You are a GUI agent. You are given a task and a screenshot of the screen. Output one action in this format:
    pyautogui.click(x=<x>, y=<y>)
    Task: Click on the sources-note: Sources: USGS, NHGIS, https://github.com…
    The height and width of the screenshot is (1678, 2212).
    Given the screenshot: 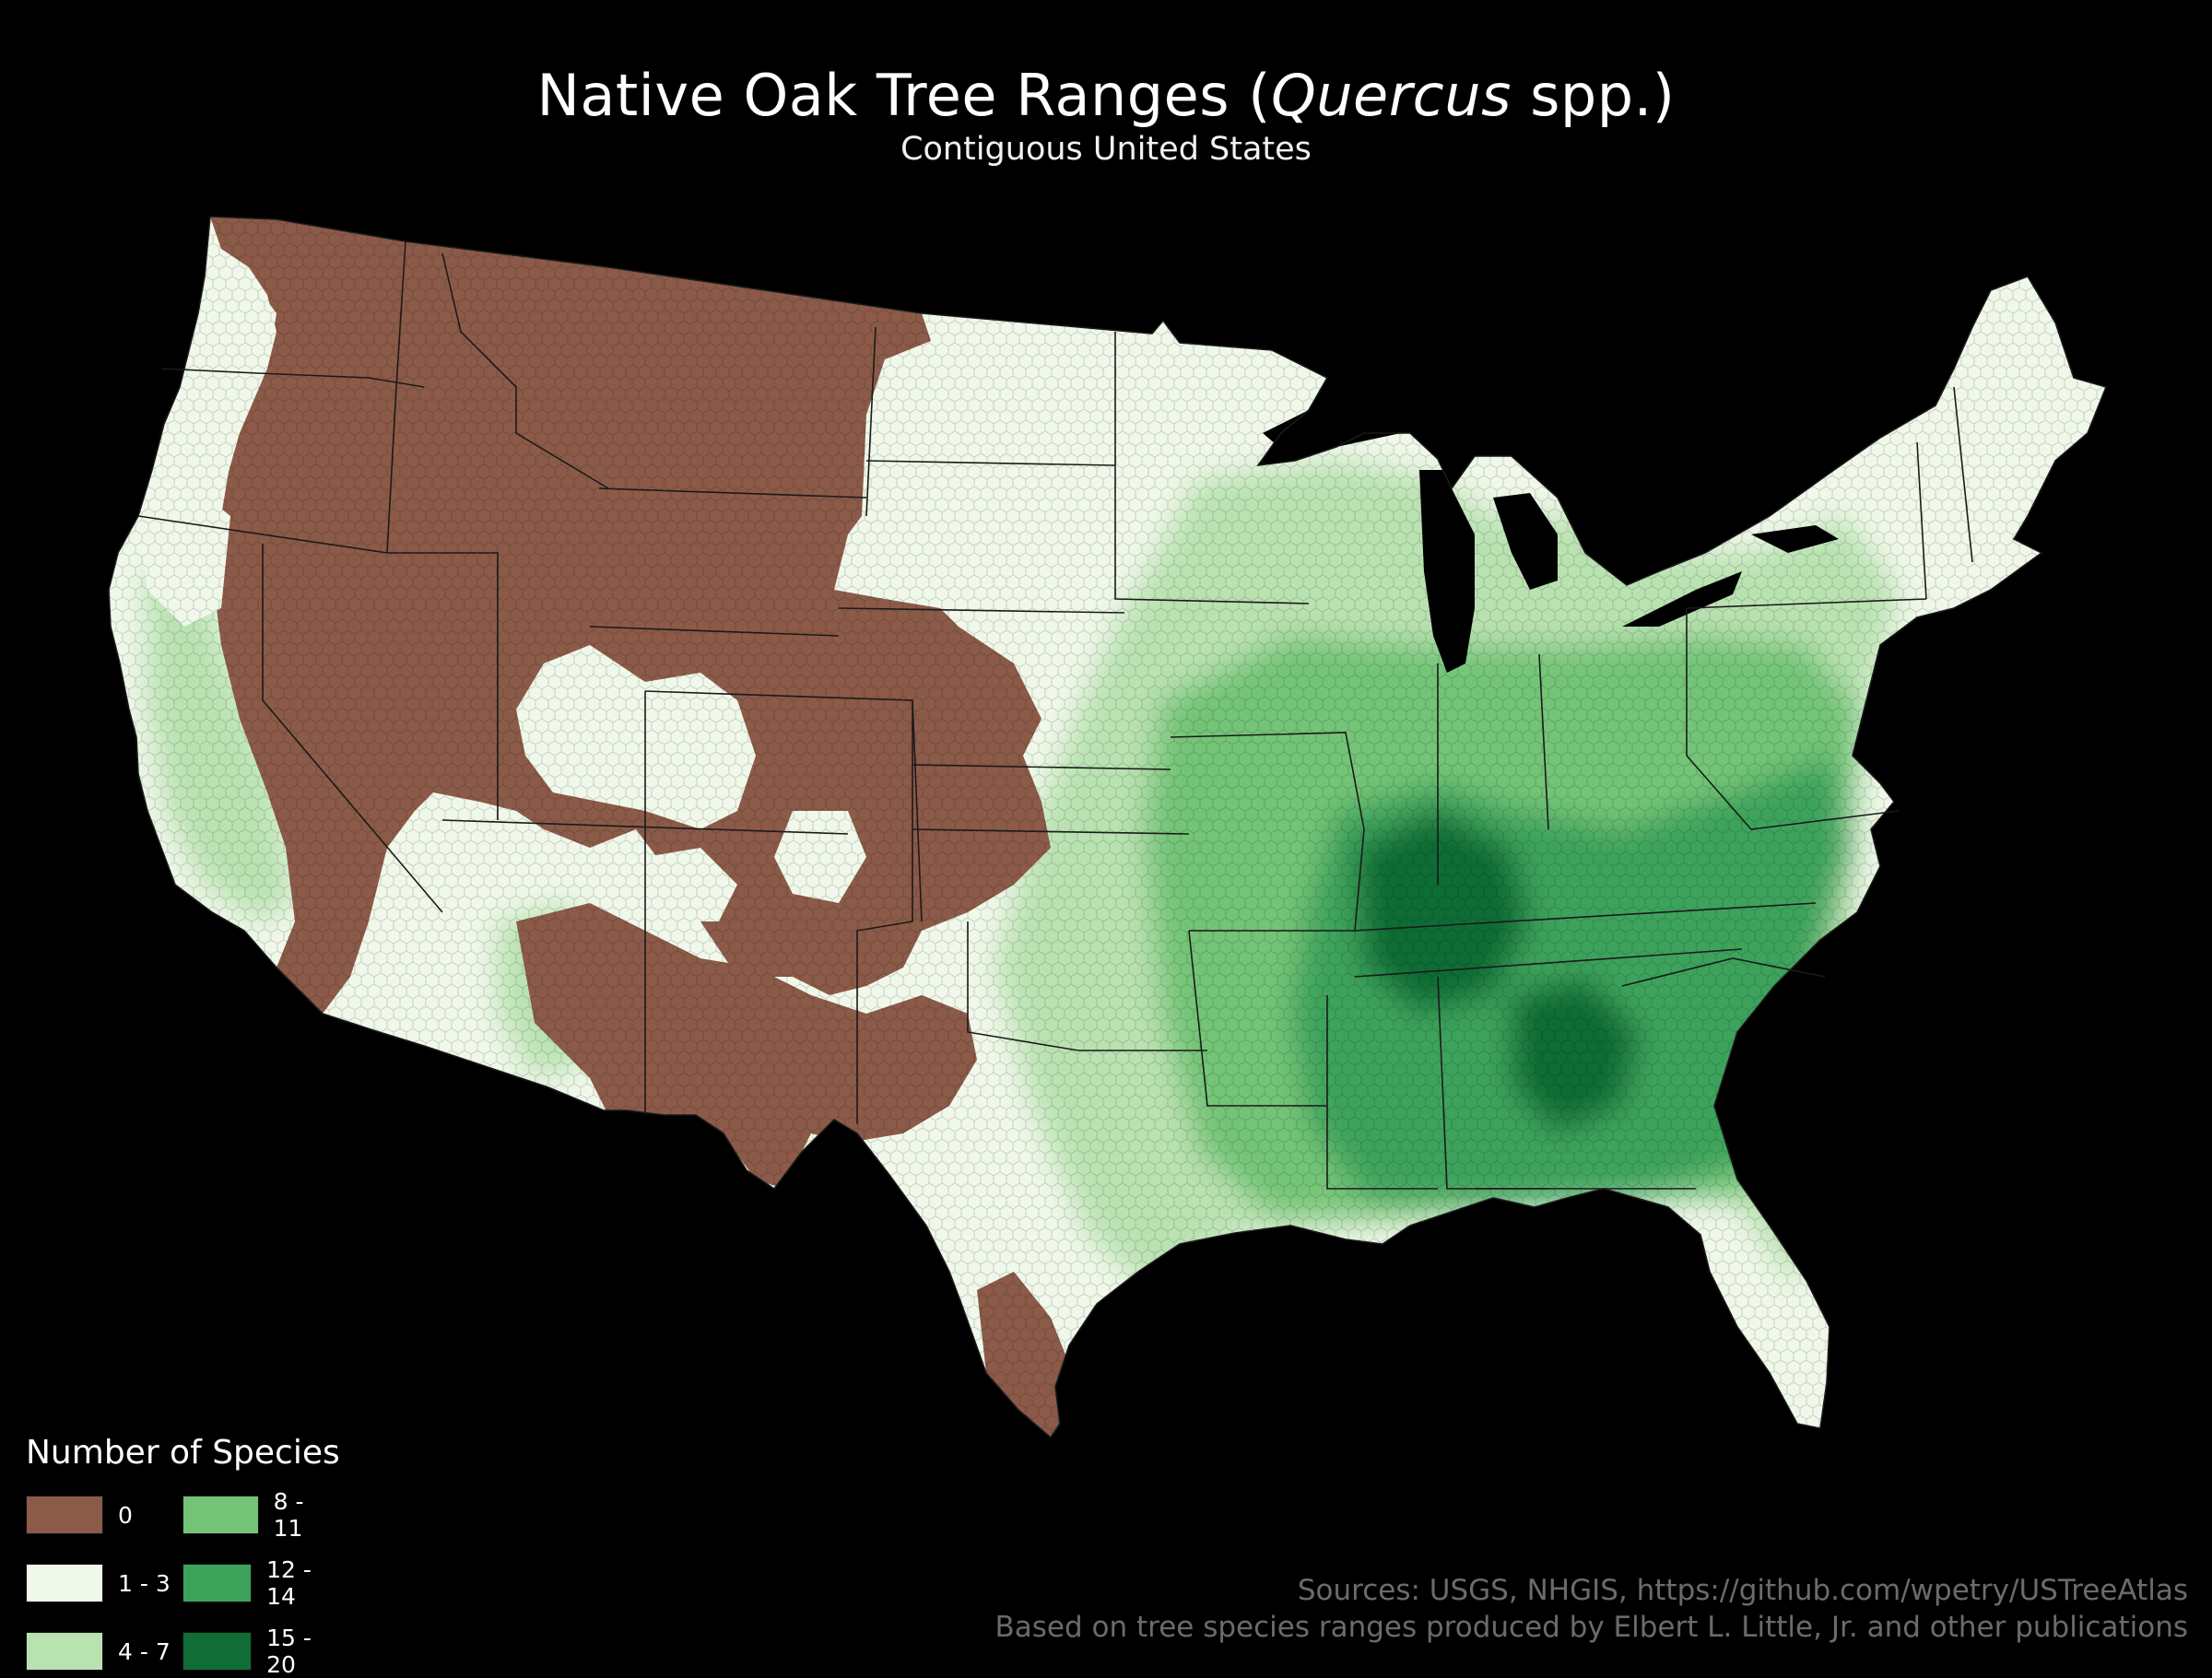 What is the action you would take?
    pyautogui.click(x=1591, y=1609)
    